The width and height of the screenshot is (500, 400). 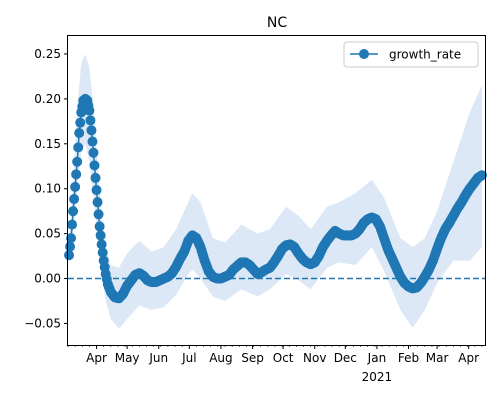 I want to click on x-tick-label: Jul, so click(x=188, y=358).